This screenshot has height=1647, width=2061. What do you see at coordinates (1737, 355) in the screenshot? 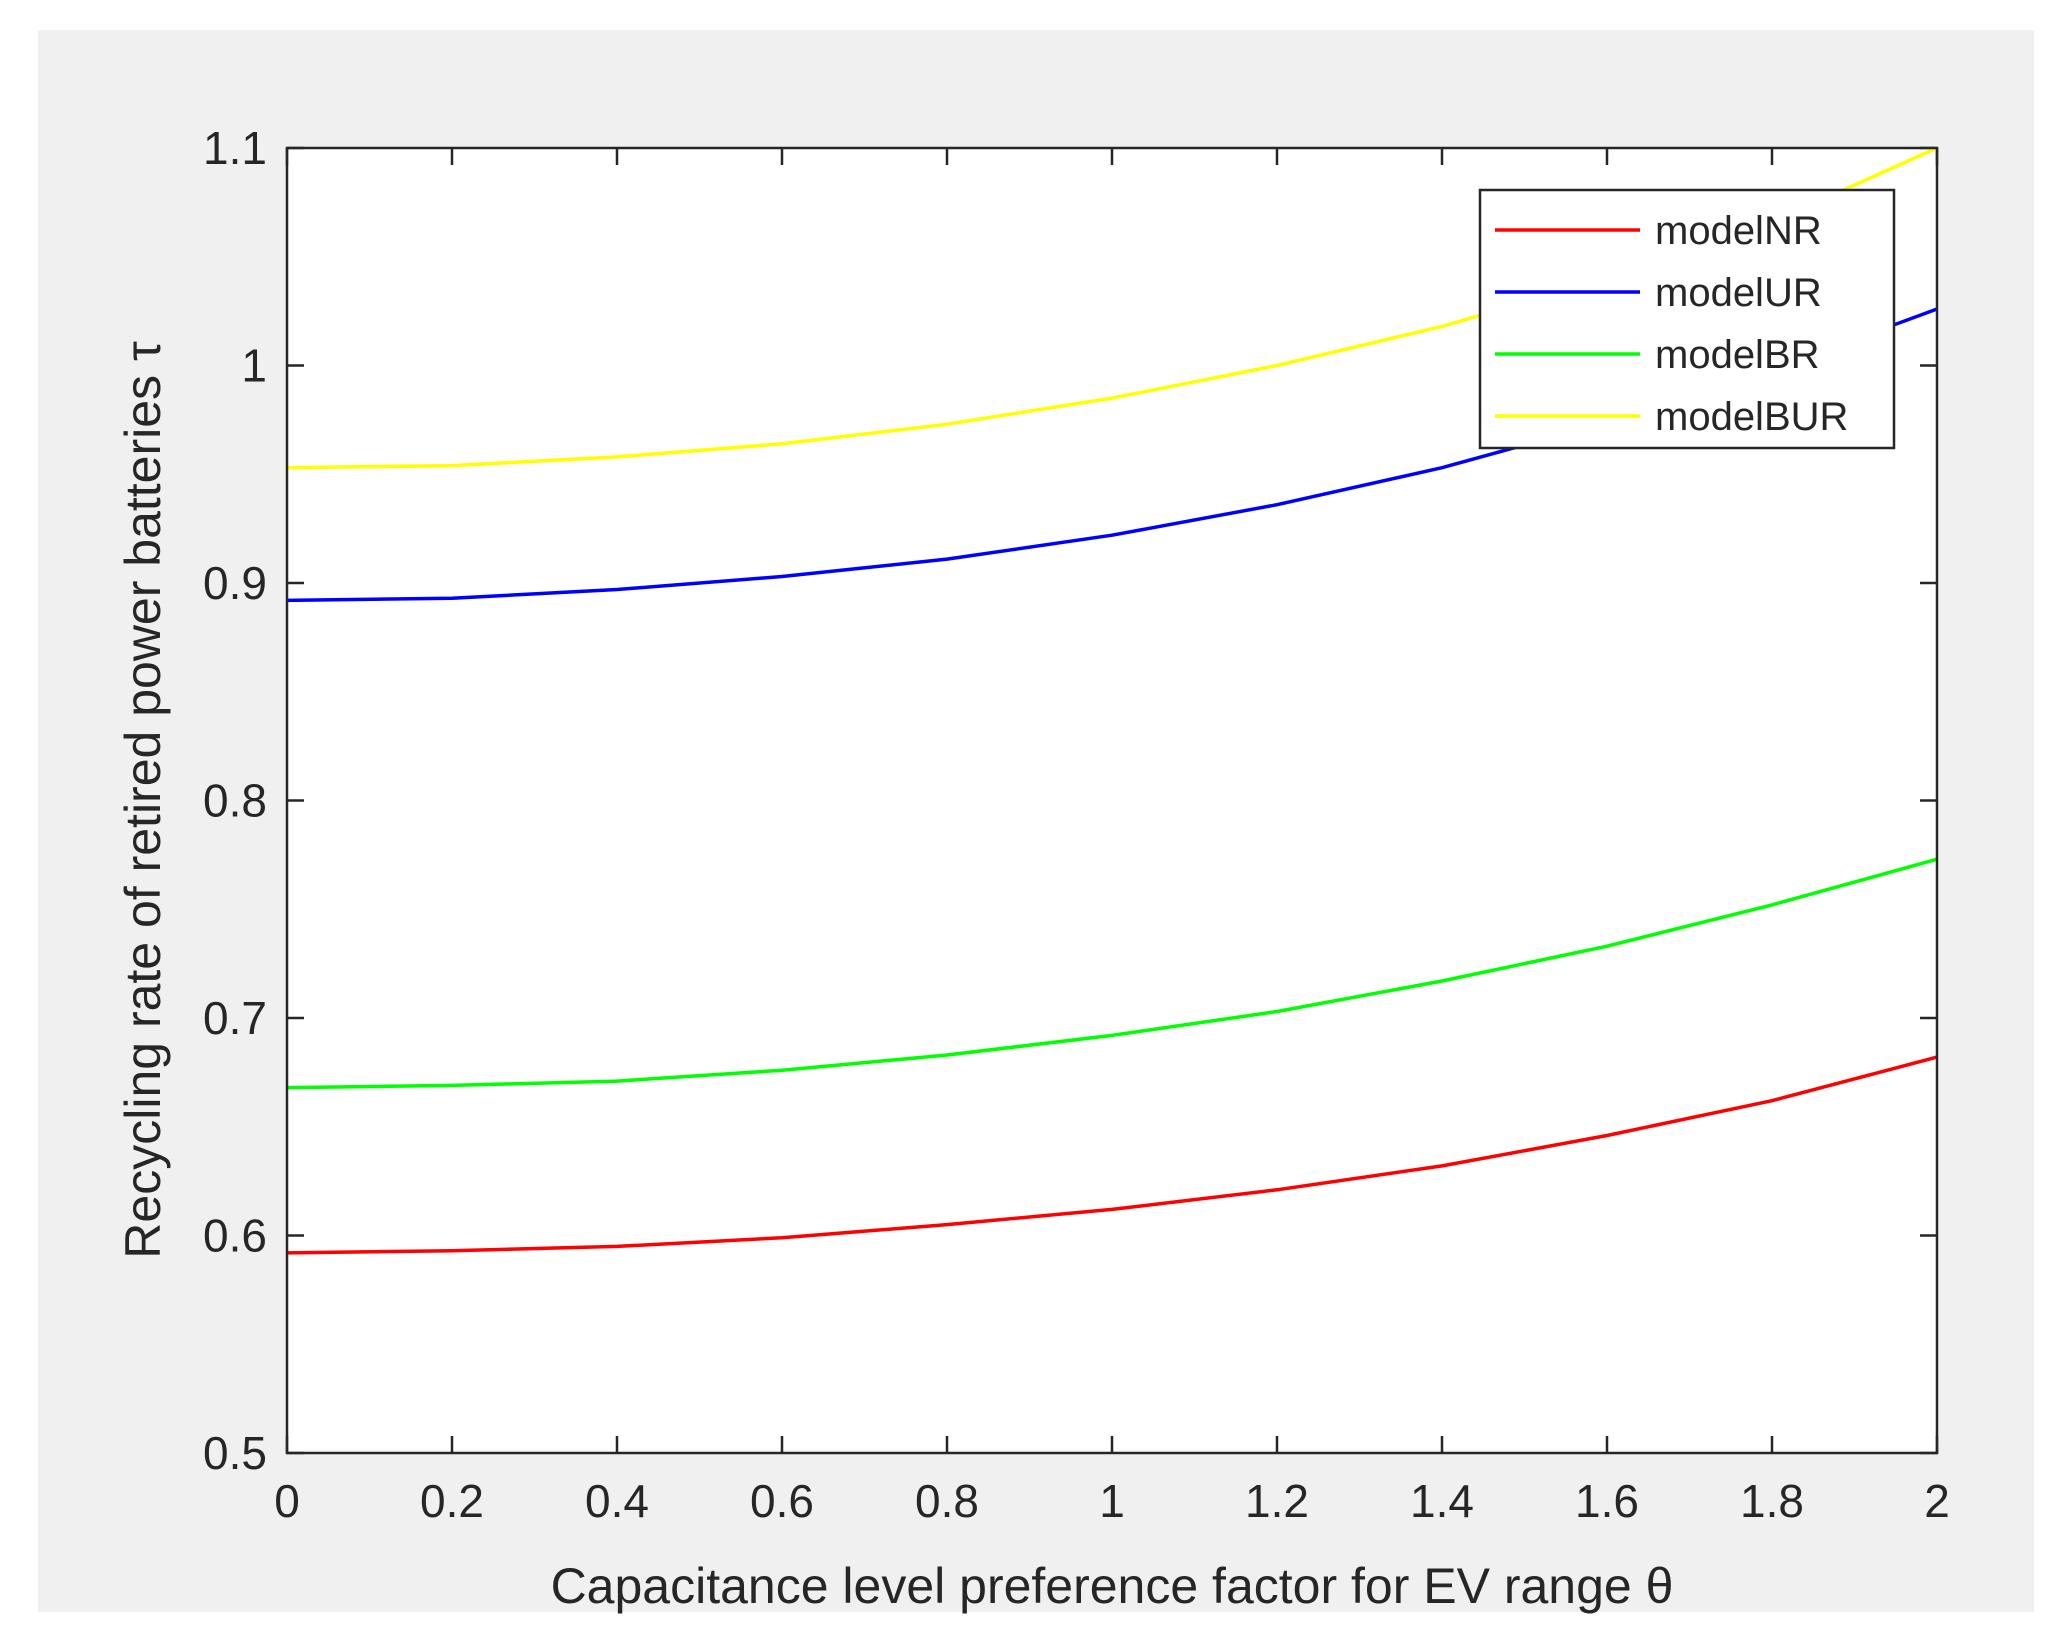
I see `legend-label: modelBR` at bounding box center [1737, 355].